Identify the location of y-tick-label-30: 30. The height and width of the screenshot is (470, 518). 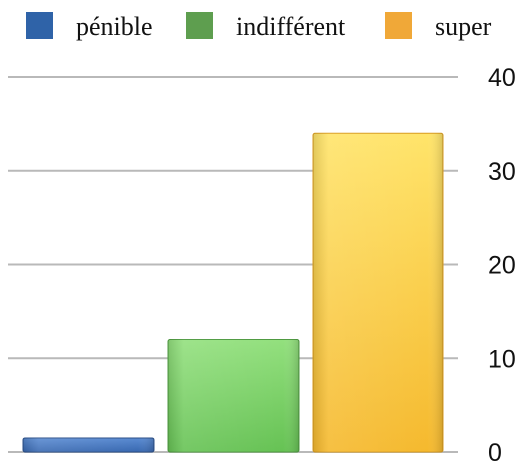
(502, 172).